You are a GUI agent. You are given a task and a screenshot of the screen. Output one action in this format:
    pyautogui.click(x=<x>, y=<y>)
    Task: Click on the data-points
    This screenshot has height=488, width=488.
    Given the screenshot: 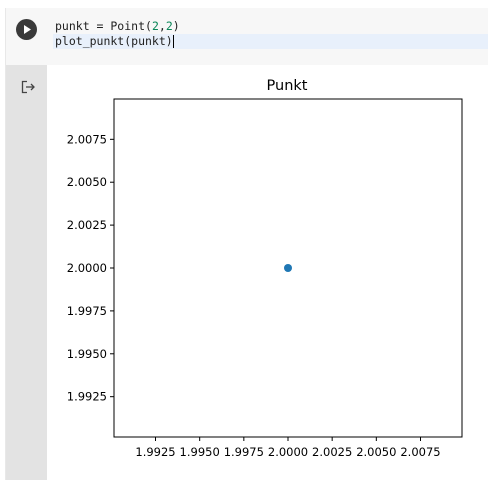 What is the action you would take?
    pyautogui.click(x=288, y=268)
    